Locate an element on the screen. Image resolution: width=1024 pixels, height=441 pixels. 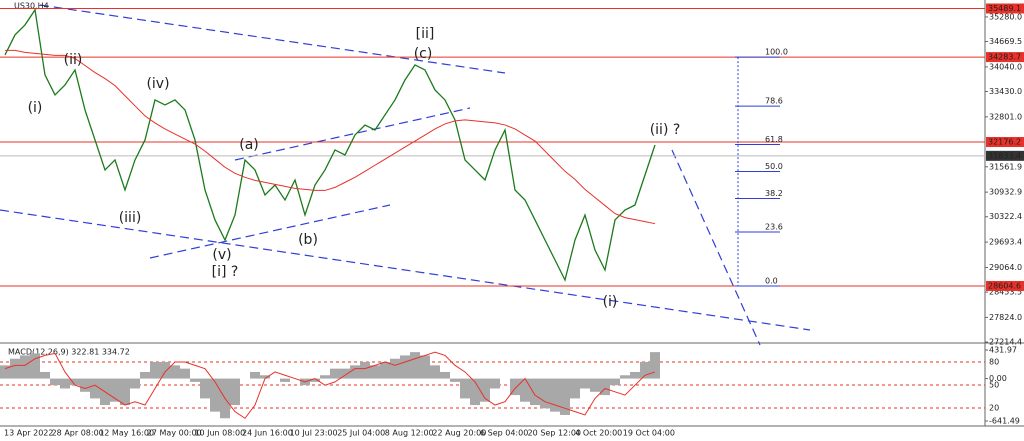
y-tick-label: -641.49 is located at coordinates (1004, 421).